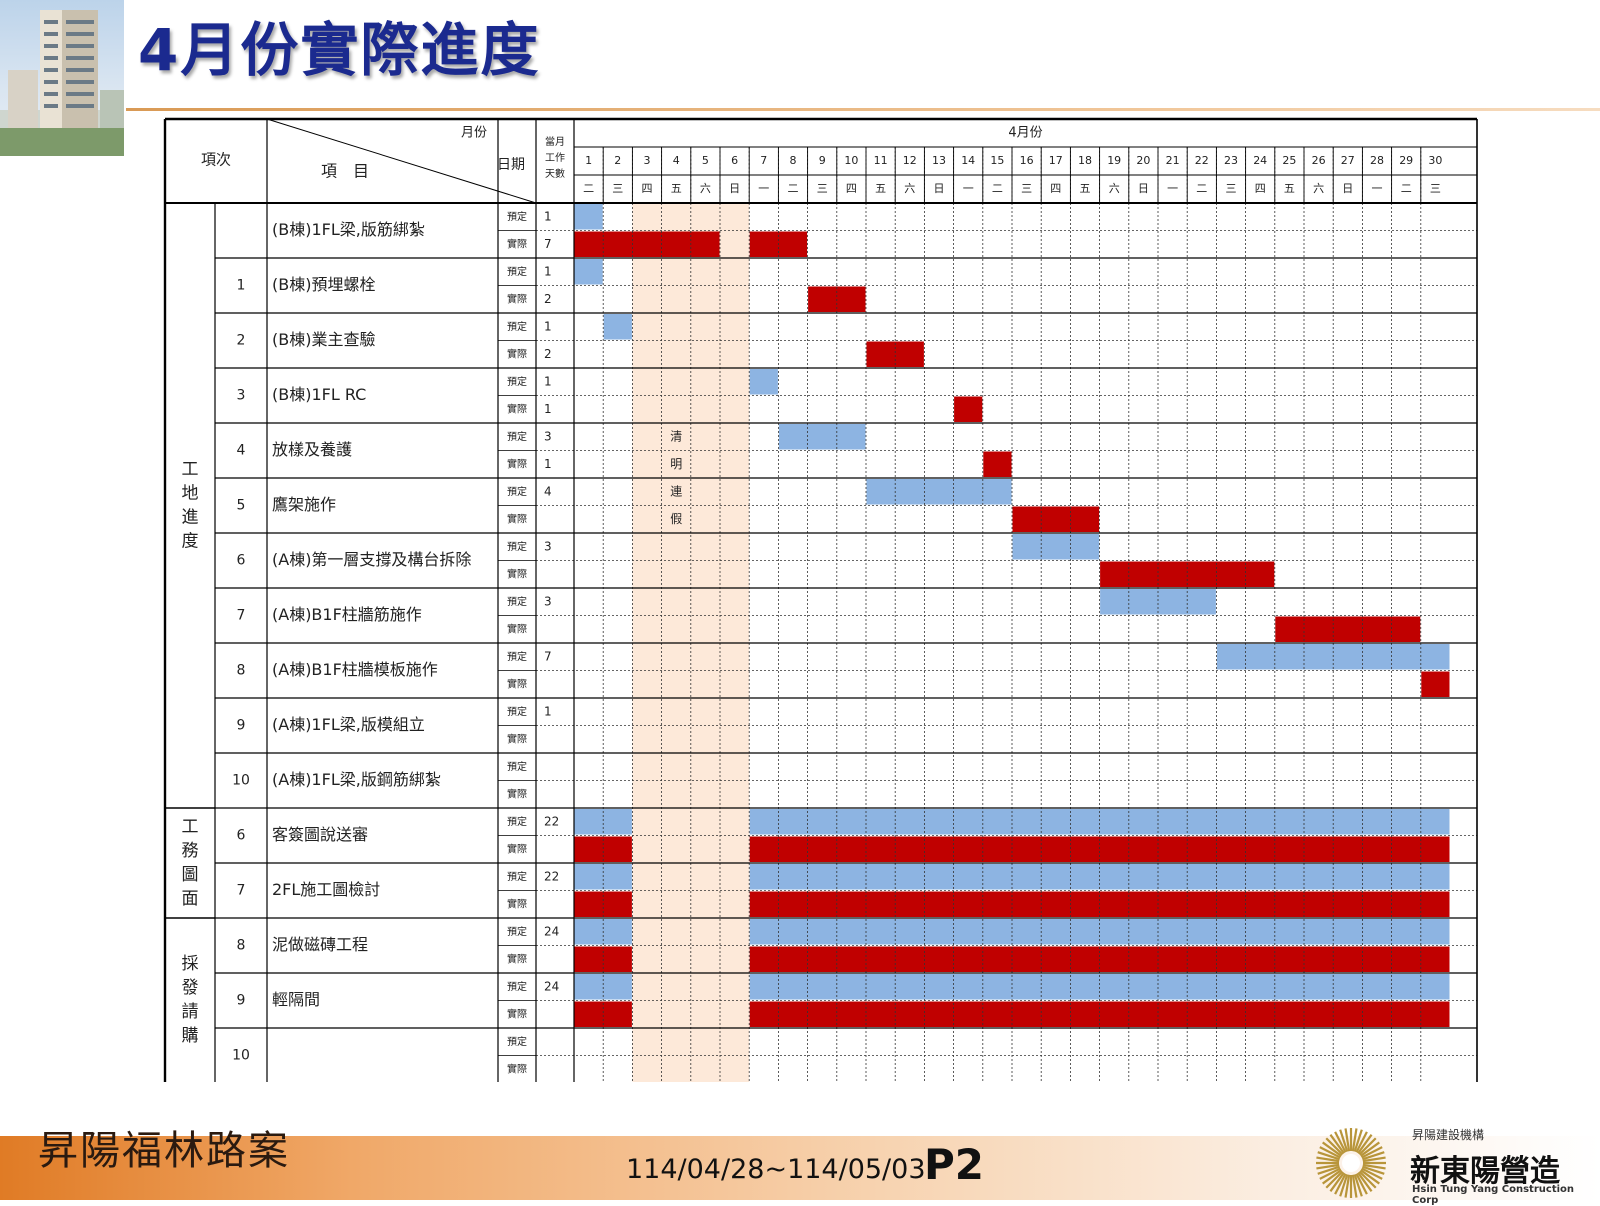  What do you see at coordinates (1318, 188) in the screenshot?
I see `weekday: 六` at bounding box center [1318, 188].